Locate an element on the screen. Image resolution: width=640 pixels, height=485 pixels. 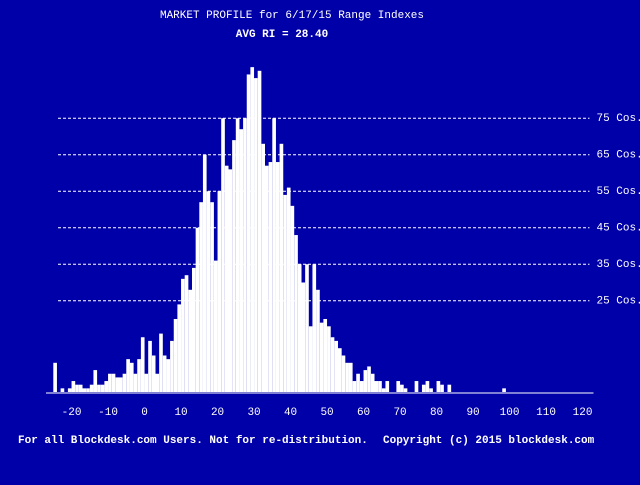
x-tick-label: 80 is located at coordinates (436, 413).